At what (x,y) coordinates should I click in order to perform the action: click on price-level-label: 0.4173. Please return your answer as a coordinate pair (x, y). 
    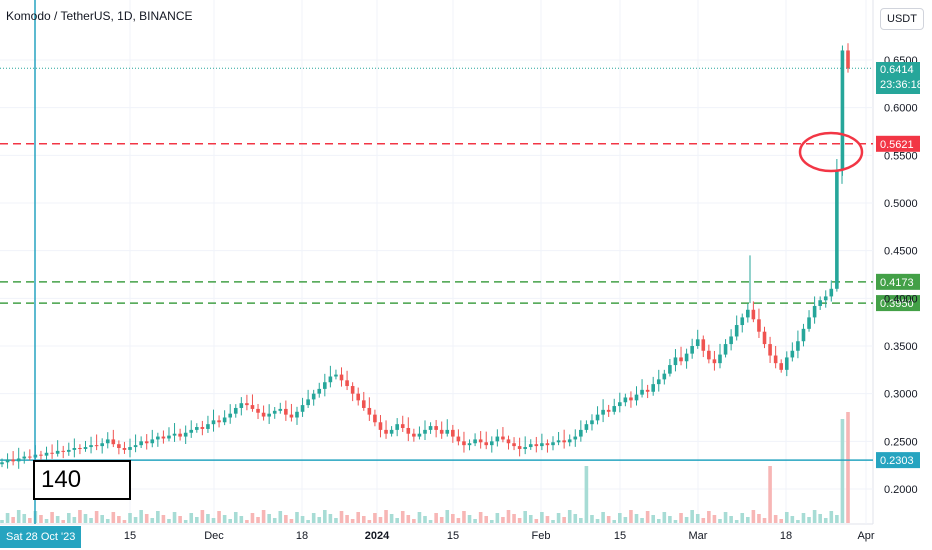
    Looking at the image, I should click on (897, 283).